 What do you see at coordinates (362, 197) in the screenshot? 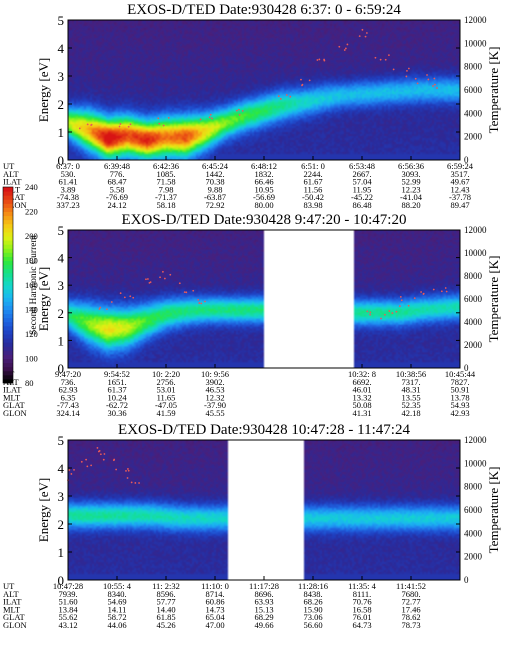
I see `table-cell: -45.22` at bounding box center [362, 197].